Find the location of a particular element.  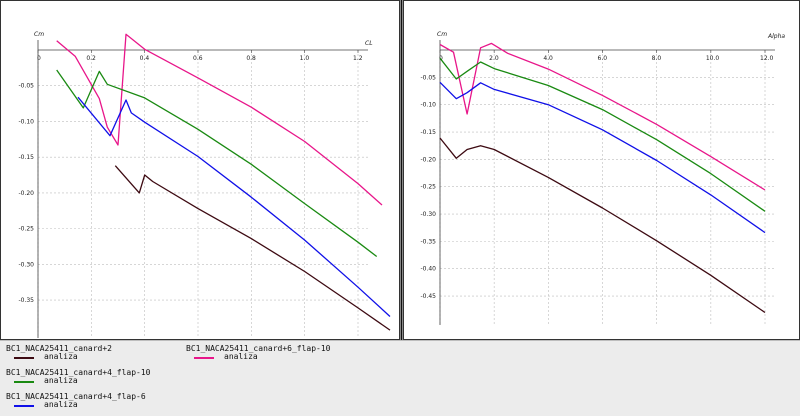

x-tick-label: 10.0 is located at coordinates (713, 58).